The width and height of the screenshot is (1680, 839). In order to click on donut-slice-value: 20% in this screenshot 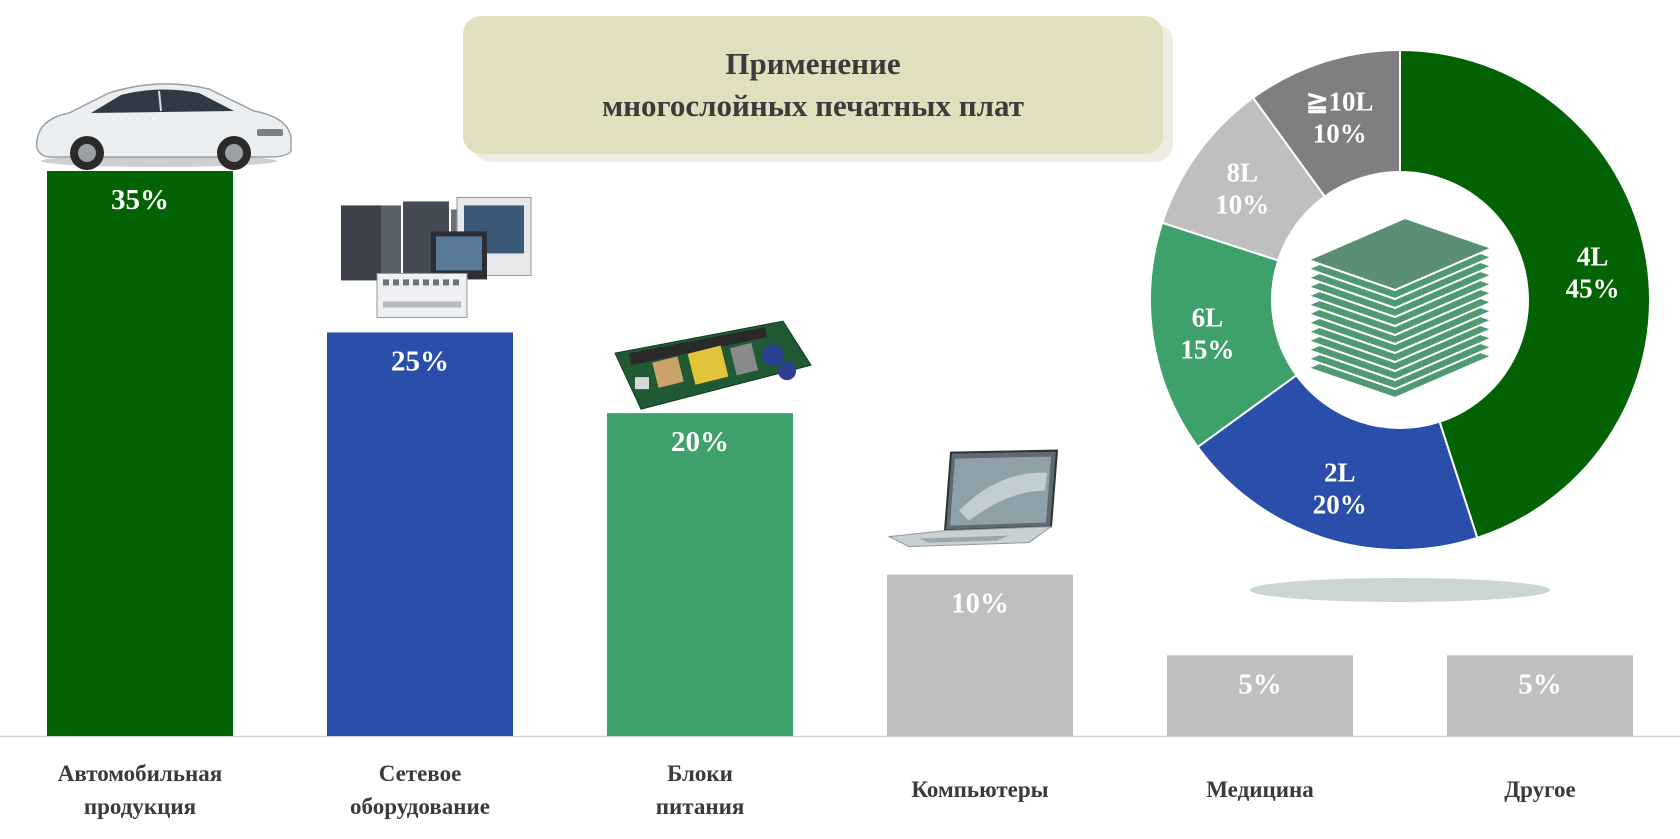, I will do `click(1340, 504)`.